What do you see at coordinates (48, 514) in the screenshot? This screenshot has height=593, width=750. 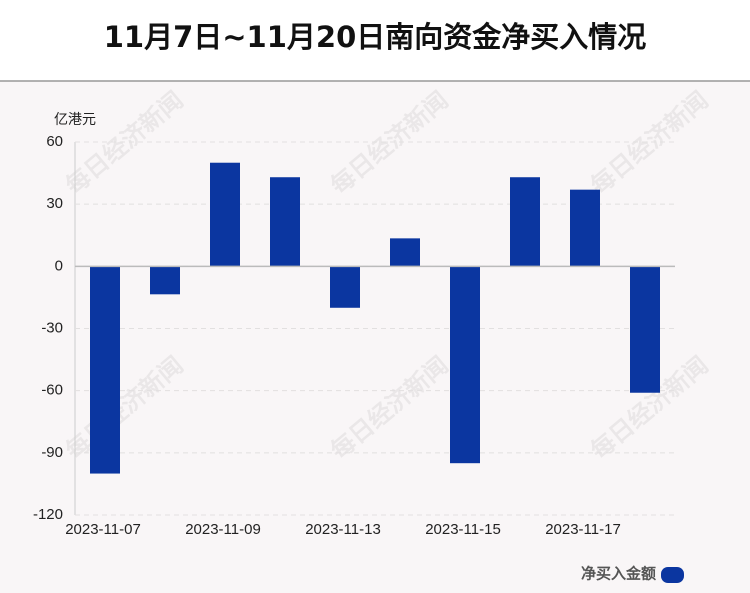 I see `y-tick-label: -120` at bounding box center [48, 514].